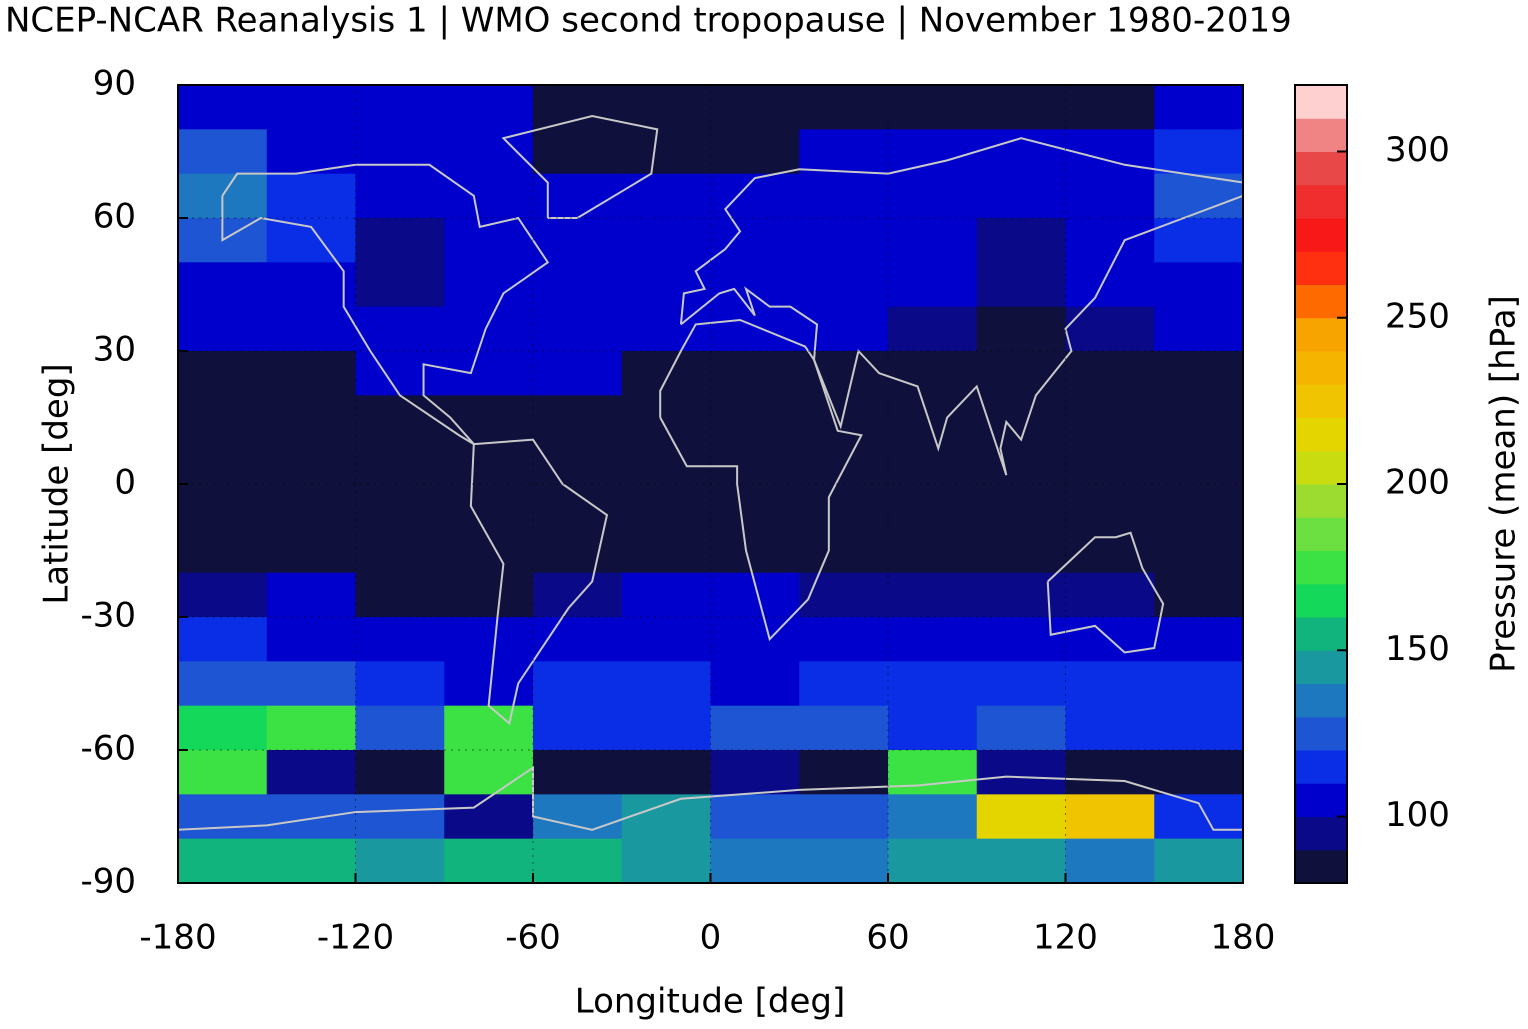 The width and height of the screenshot is (1528, 1029). Describe the element at coordinates (1504, 484) in the screenshot. I see `colorbar-label: Pressure (mean) [hPa]` at that location.